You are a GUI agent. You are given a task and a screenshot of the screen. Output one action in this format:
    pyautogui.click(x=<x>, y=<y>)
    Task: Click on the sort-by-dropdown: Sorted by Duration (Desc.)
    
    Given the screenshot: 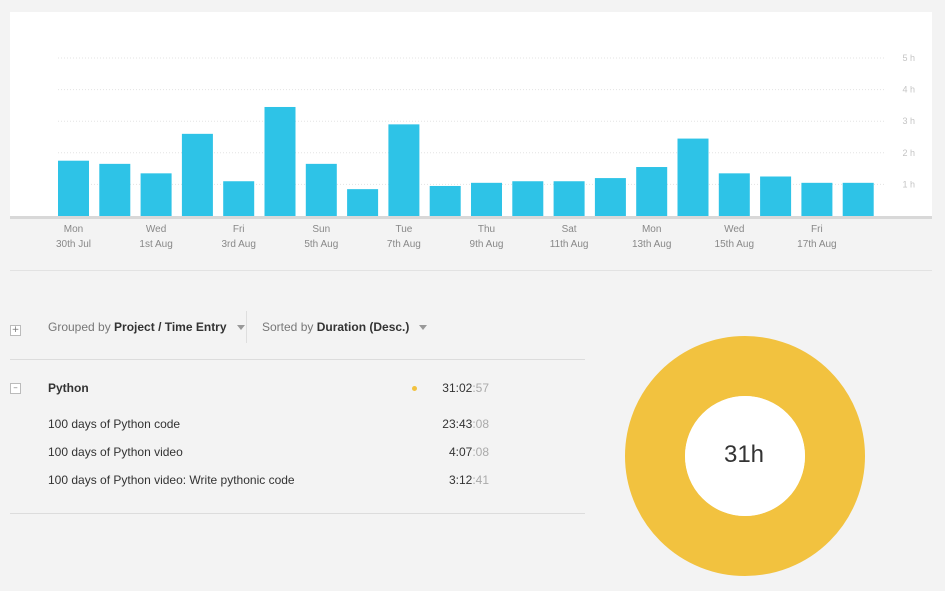 What is the action you would take?
    pyautogui.click(x=345, y=327)
    